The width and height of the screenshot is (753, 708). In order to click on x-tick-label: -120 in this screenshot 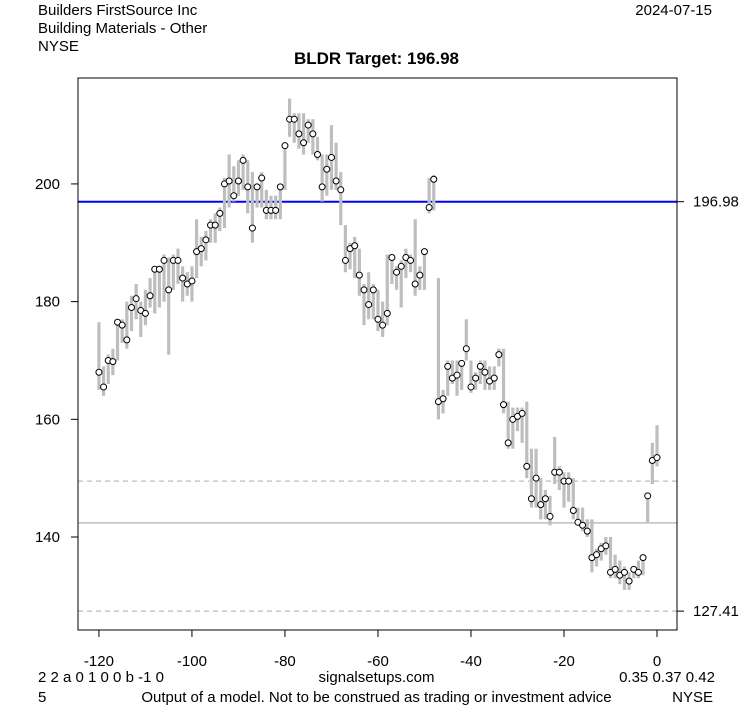, I will do `click(99, 661)`.